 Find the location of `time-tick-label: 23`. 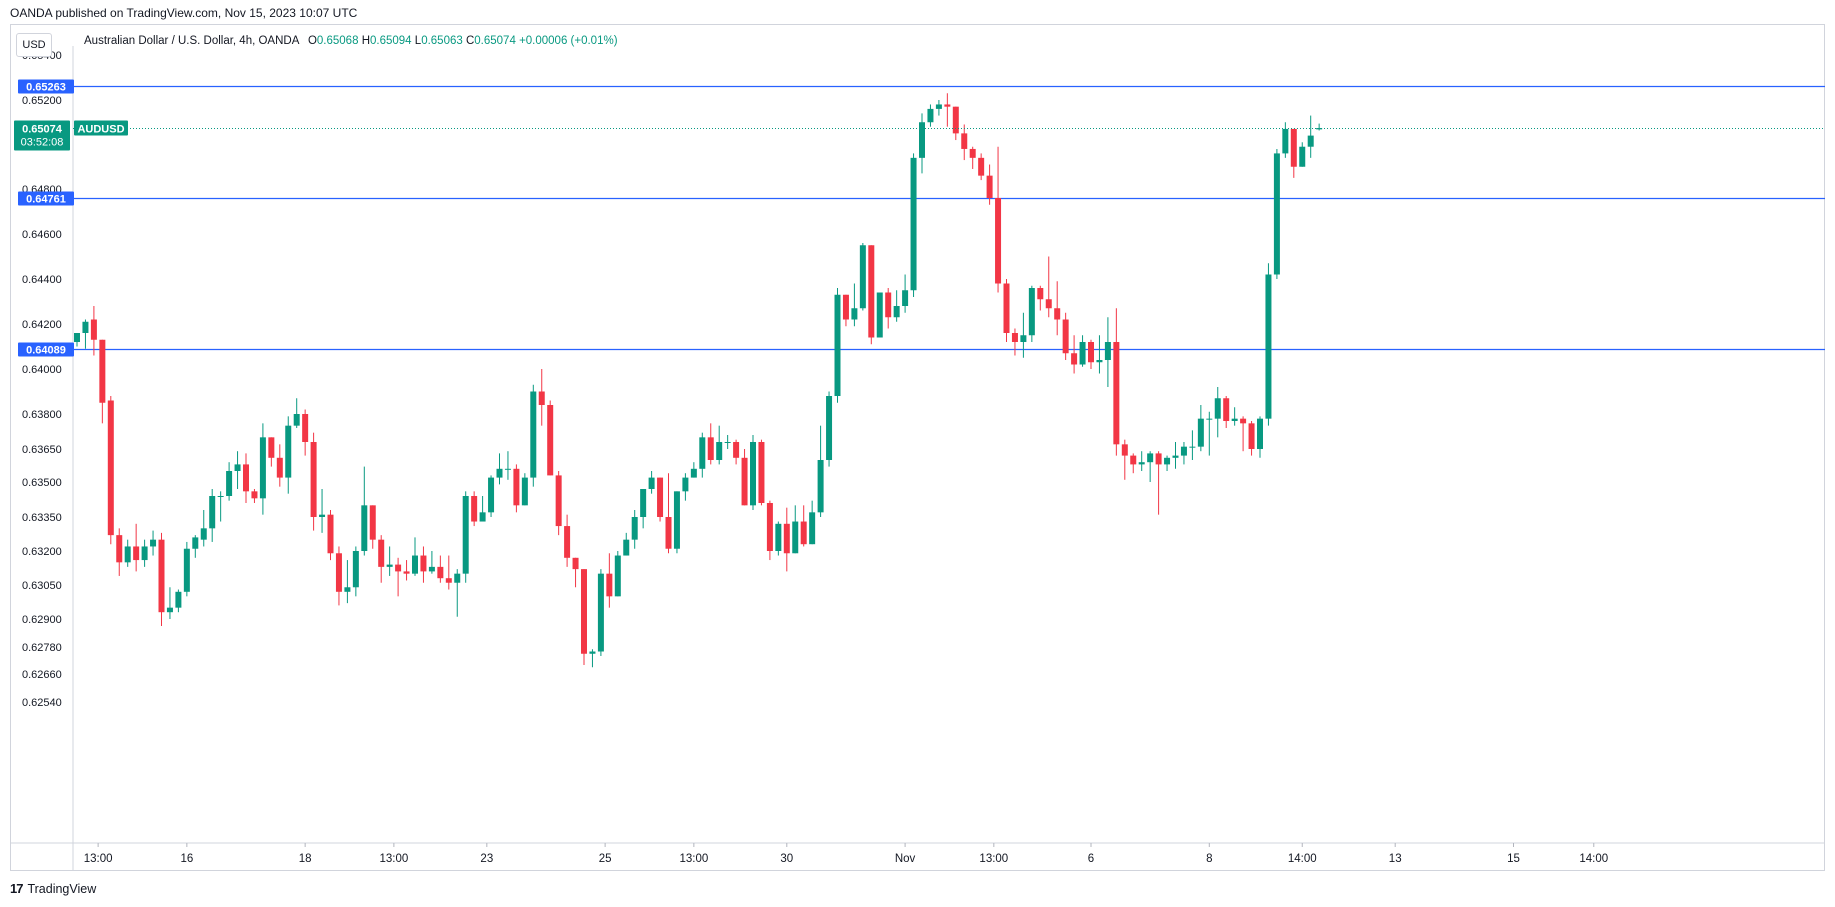

time-tick-label: 23 is located at coordinates (486, 859).